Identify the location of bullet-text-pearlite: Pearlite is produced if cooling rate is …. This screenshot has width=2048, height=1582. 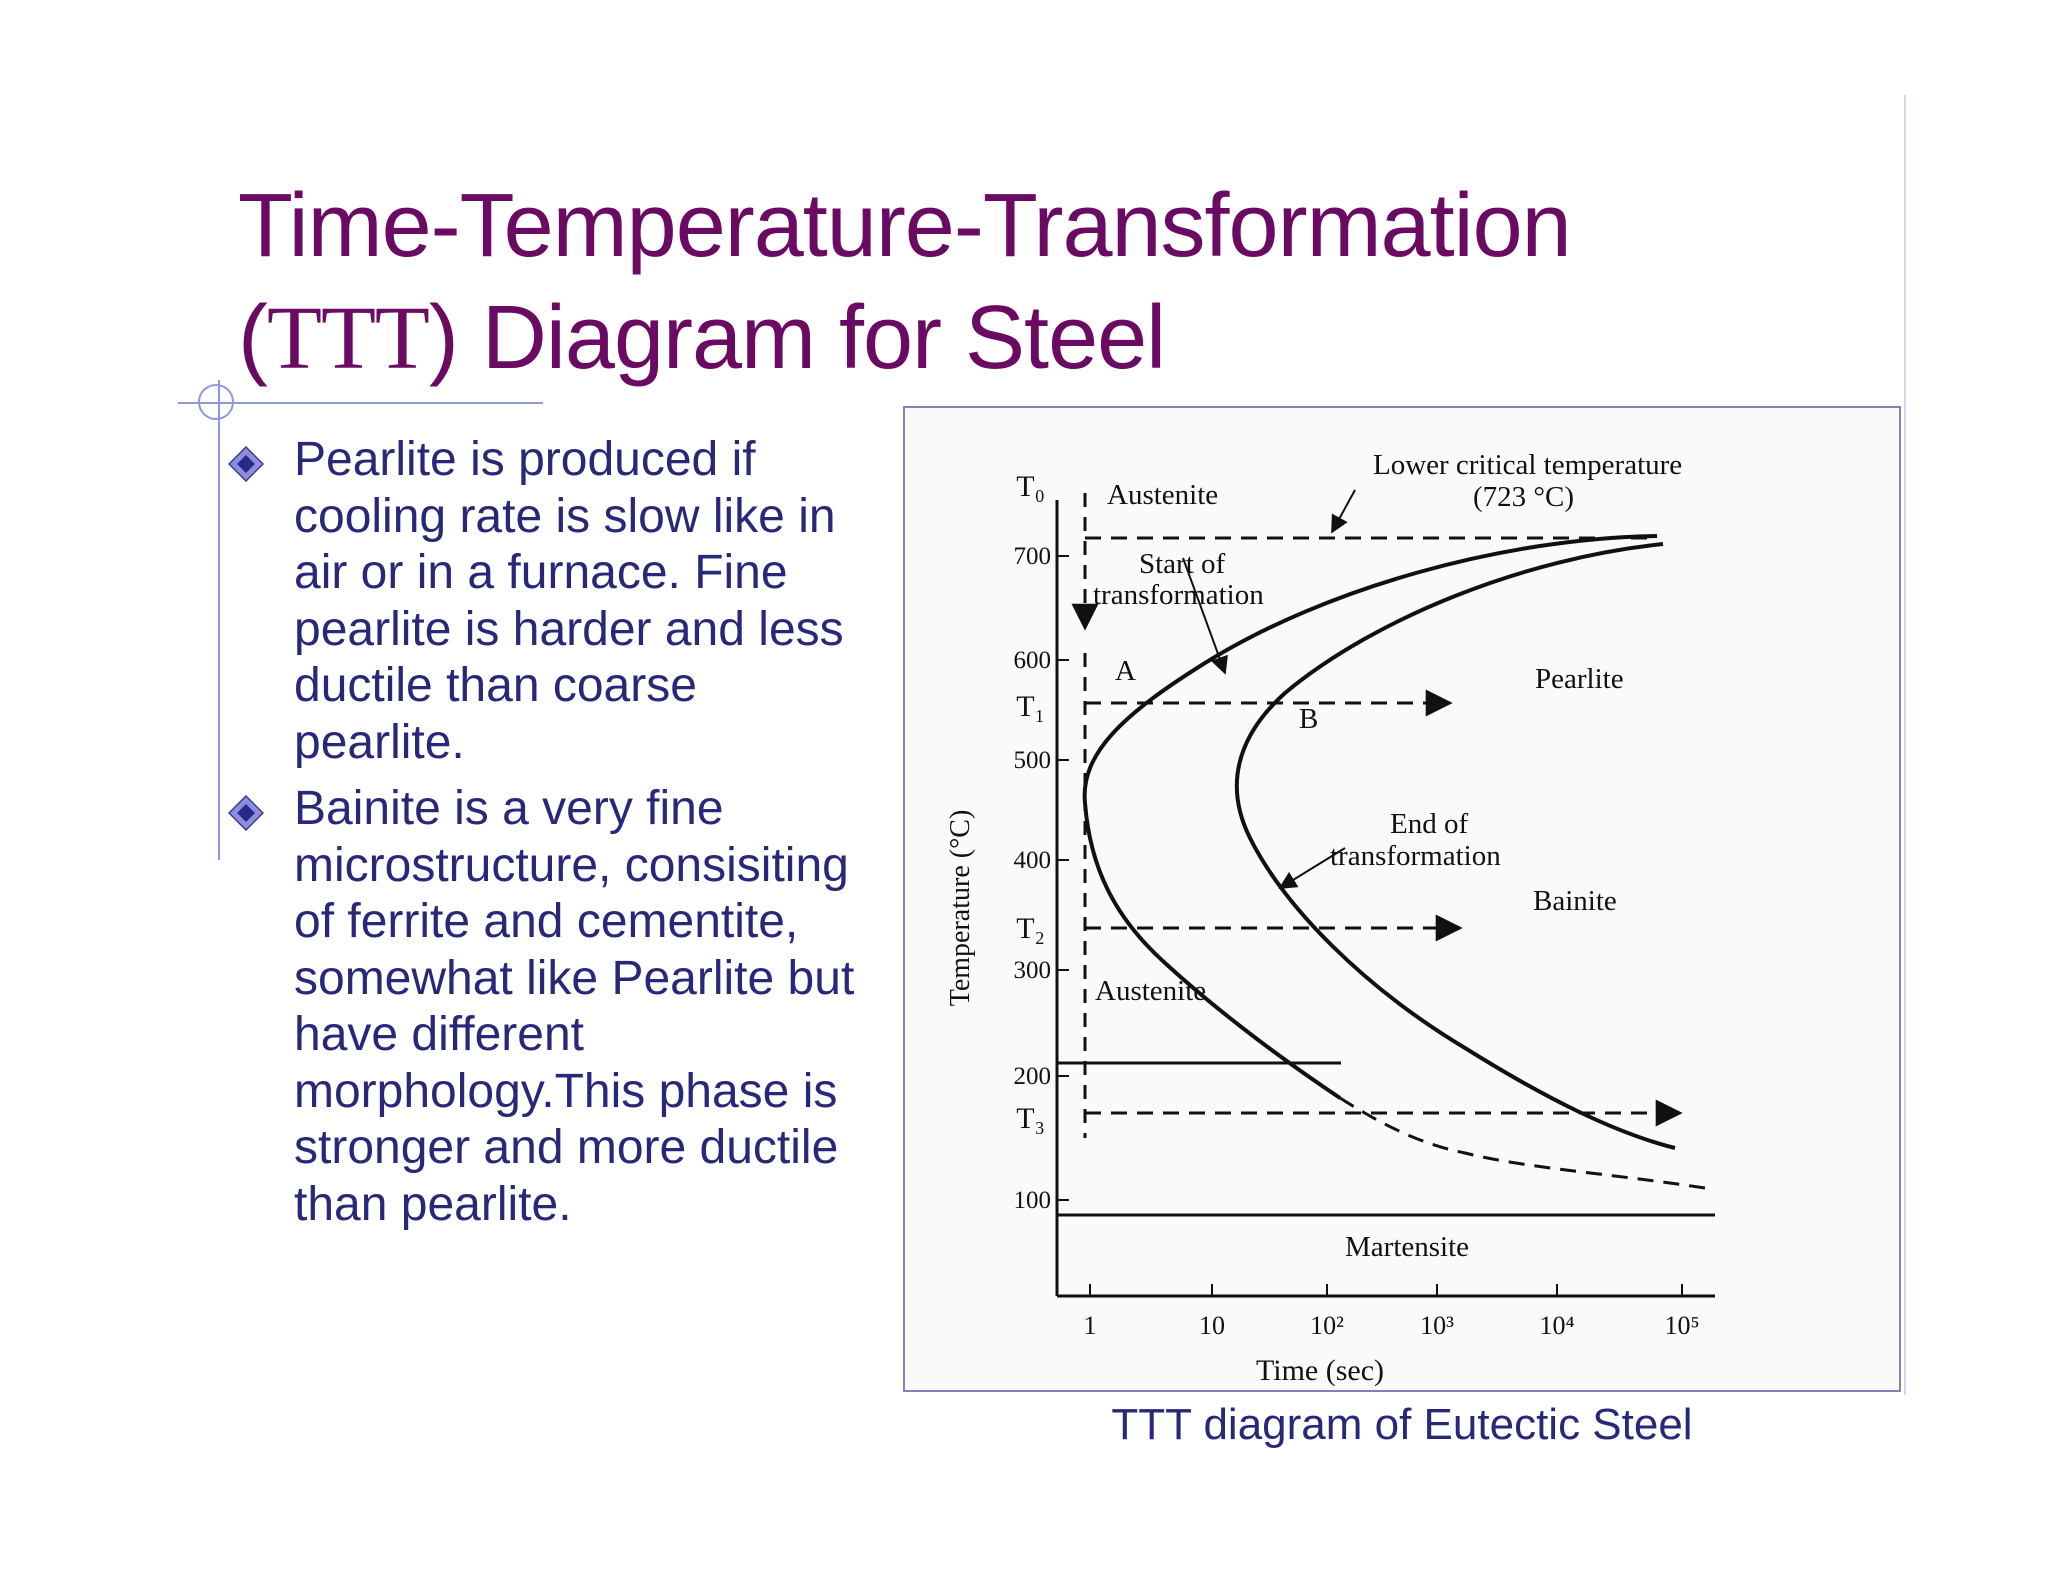
(569, 601).